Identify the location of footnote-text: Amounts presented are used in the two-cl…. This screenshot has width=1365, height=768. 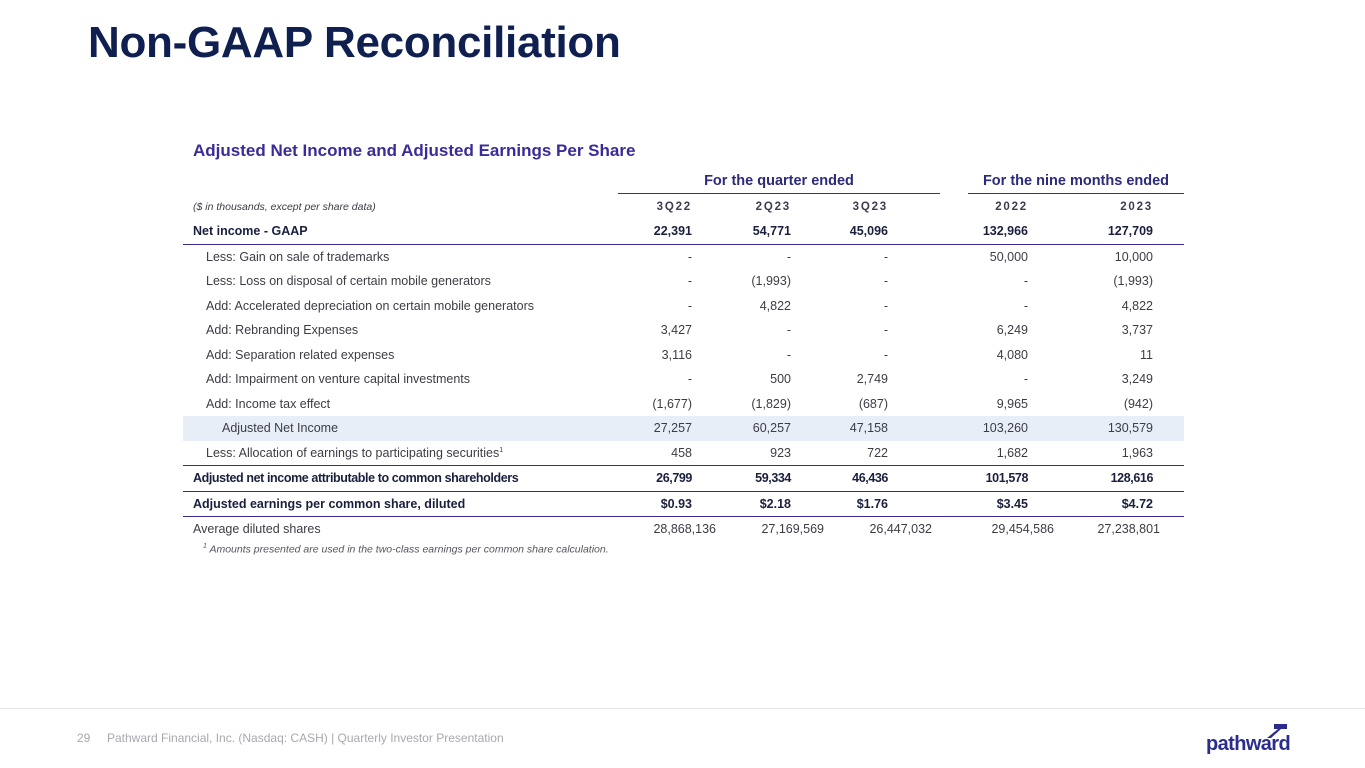
(409, 549).